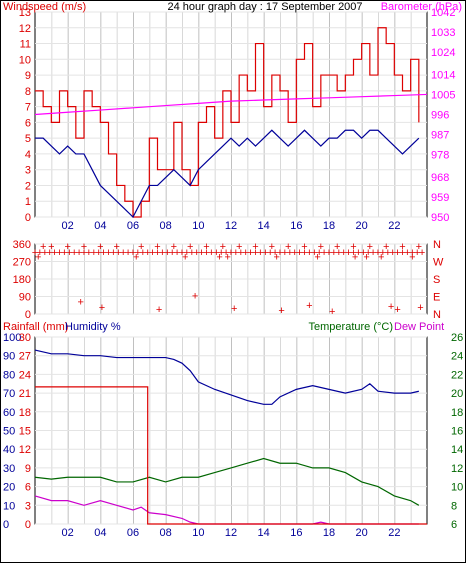  Describe the element at coordinates (28, 92) in the screenshot. I see `left-tick-label: 8` at that location.